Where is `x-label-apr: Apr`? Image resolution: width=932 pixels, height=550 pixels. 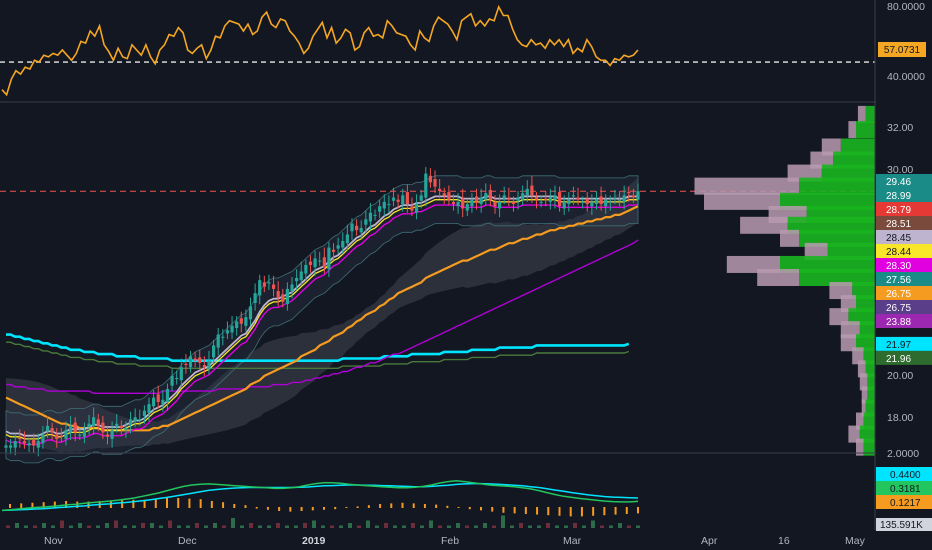
x-label-apr: Apr is located at coordinates (709, 541).